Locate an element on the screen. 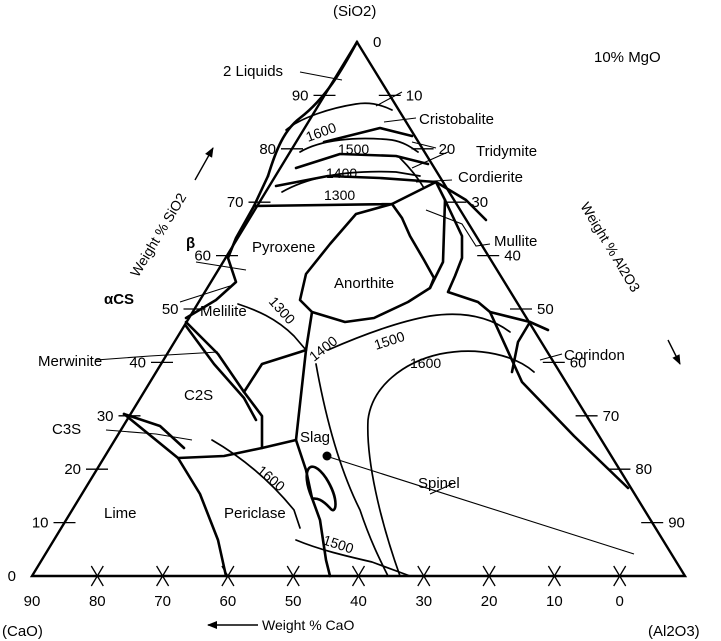  slag-point-marker is located at coordinates (327, 456).